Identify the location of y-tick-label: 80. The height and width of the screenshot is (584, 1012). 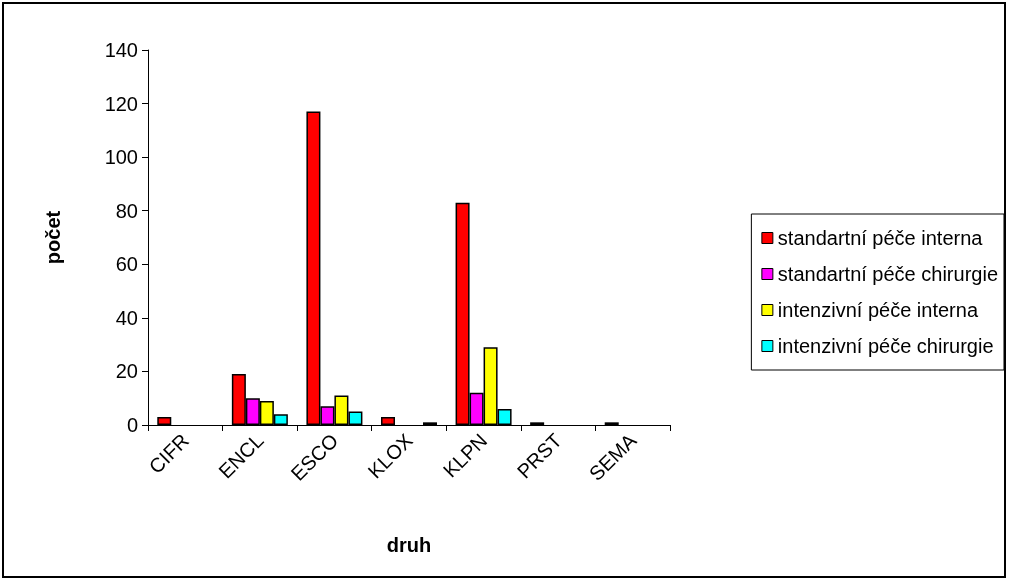
(126, 210).